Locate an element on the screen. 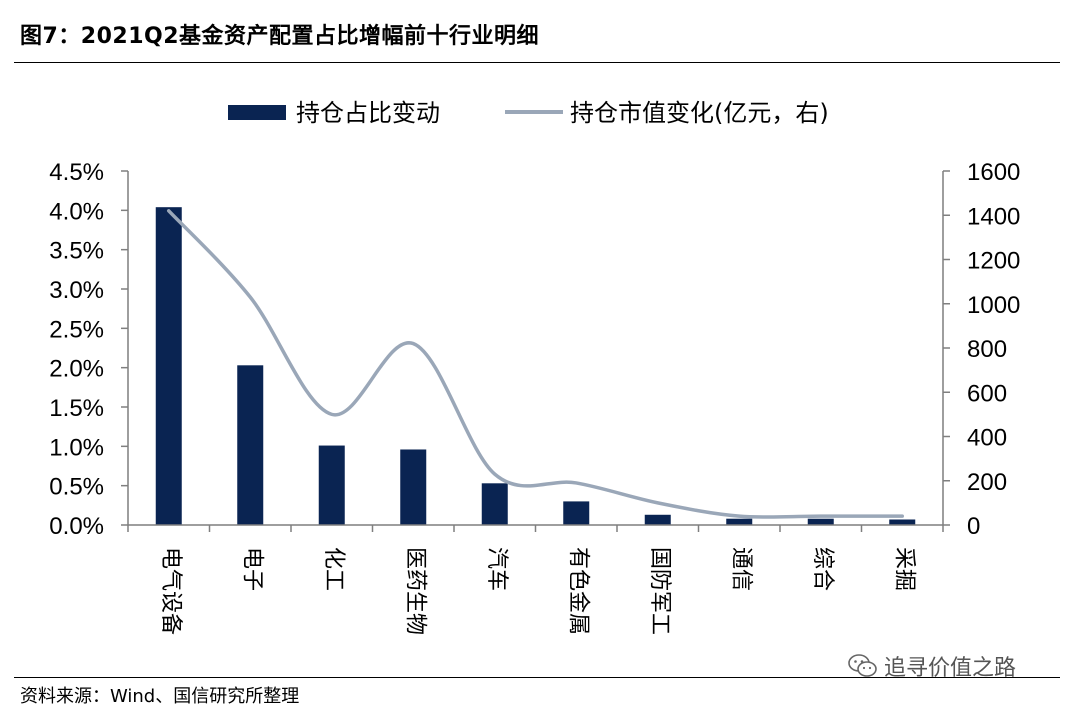  wechat-icon is located at coordinates (862, 665).